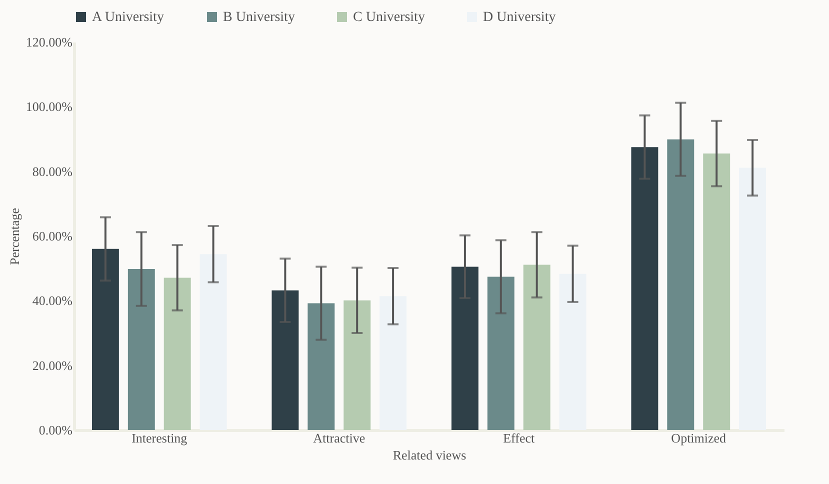 This screenshot has width=829, height=484. I want to click on y-tick-label: 20.00%, so click(52, 365).